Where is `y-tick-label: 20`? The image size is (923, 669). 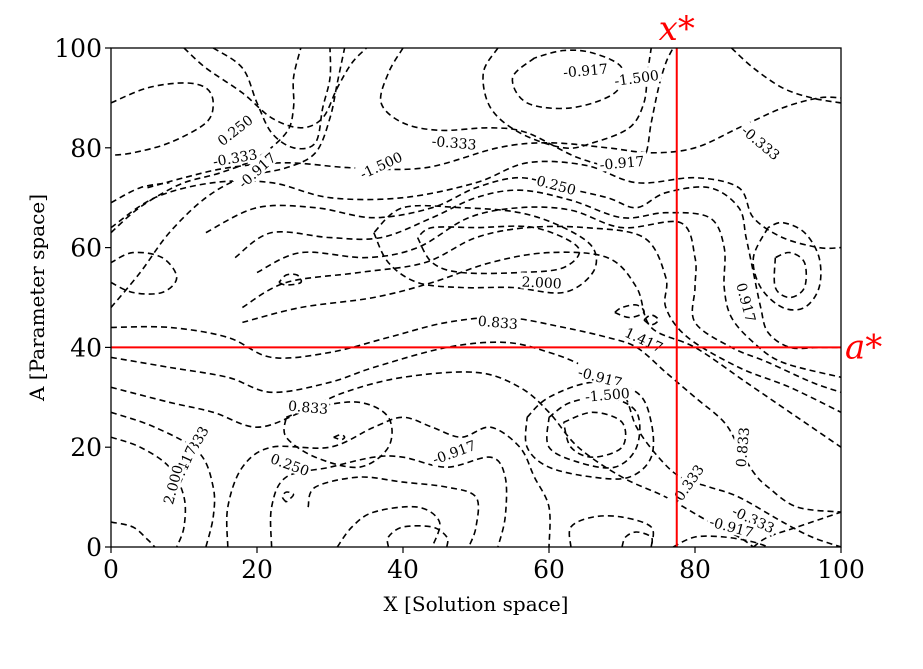 y-tick-label: 20 is located at coordinates (86, 447).